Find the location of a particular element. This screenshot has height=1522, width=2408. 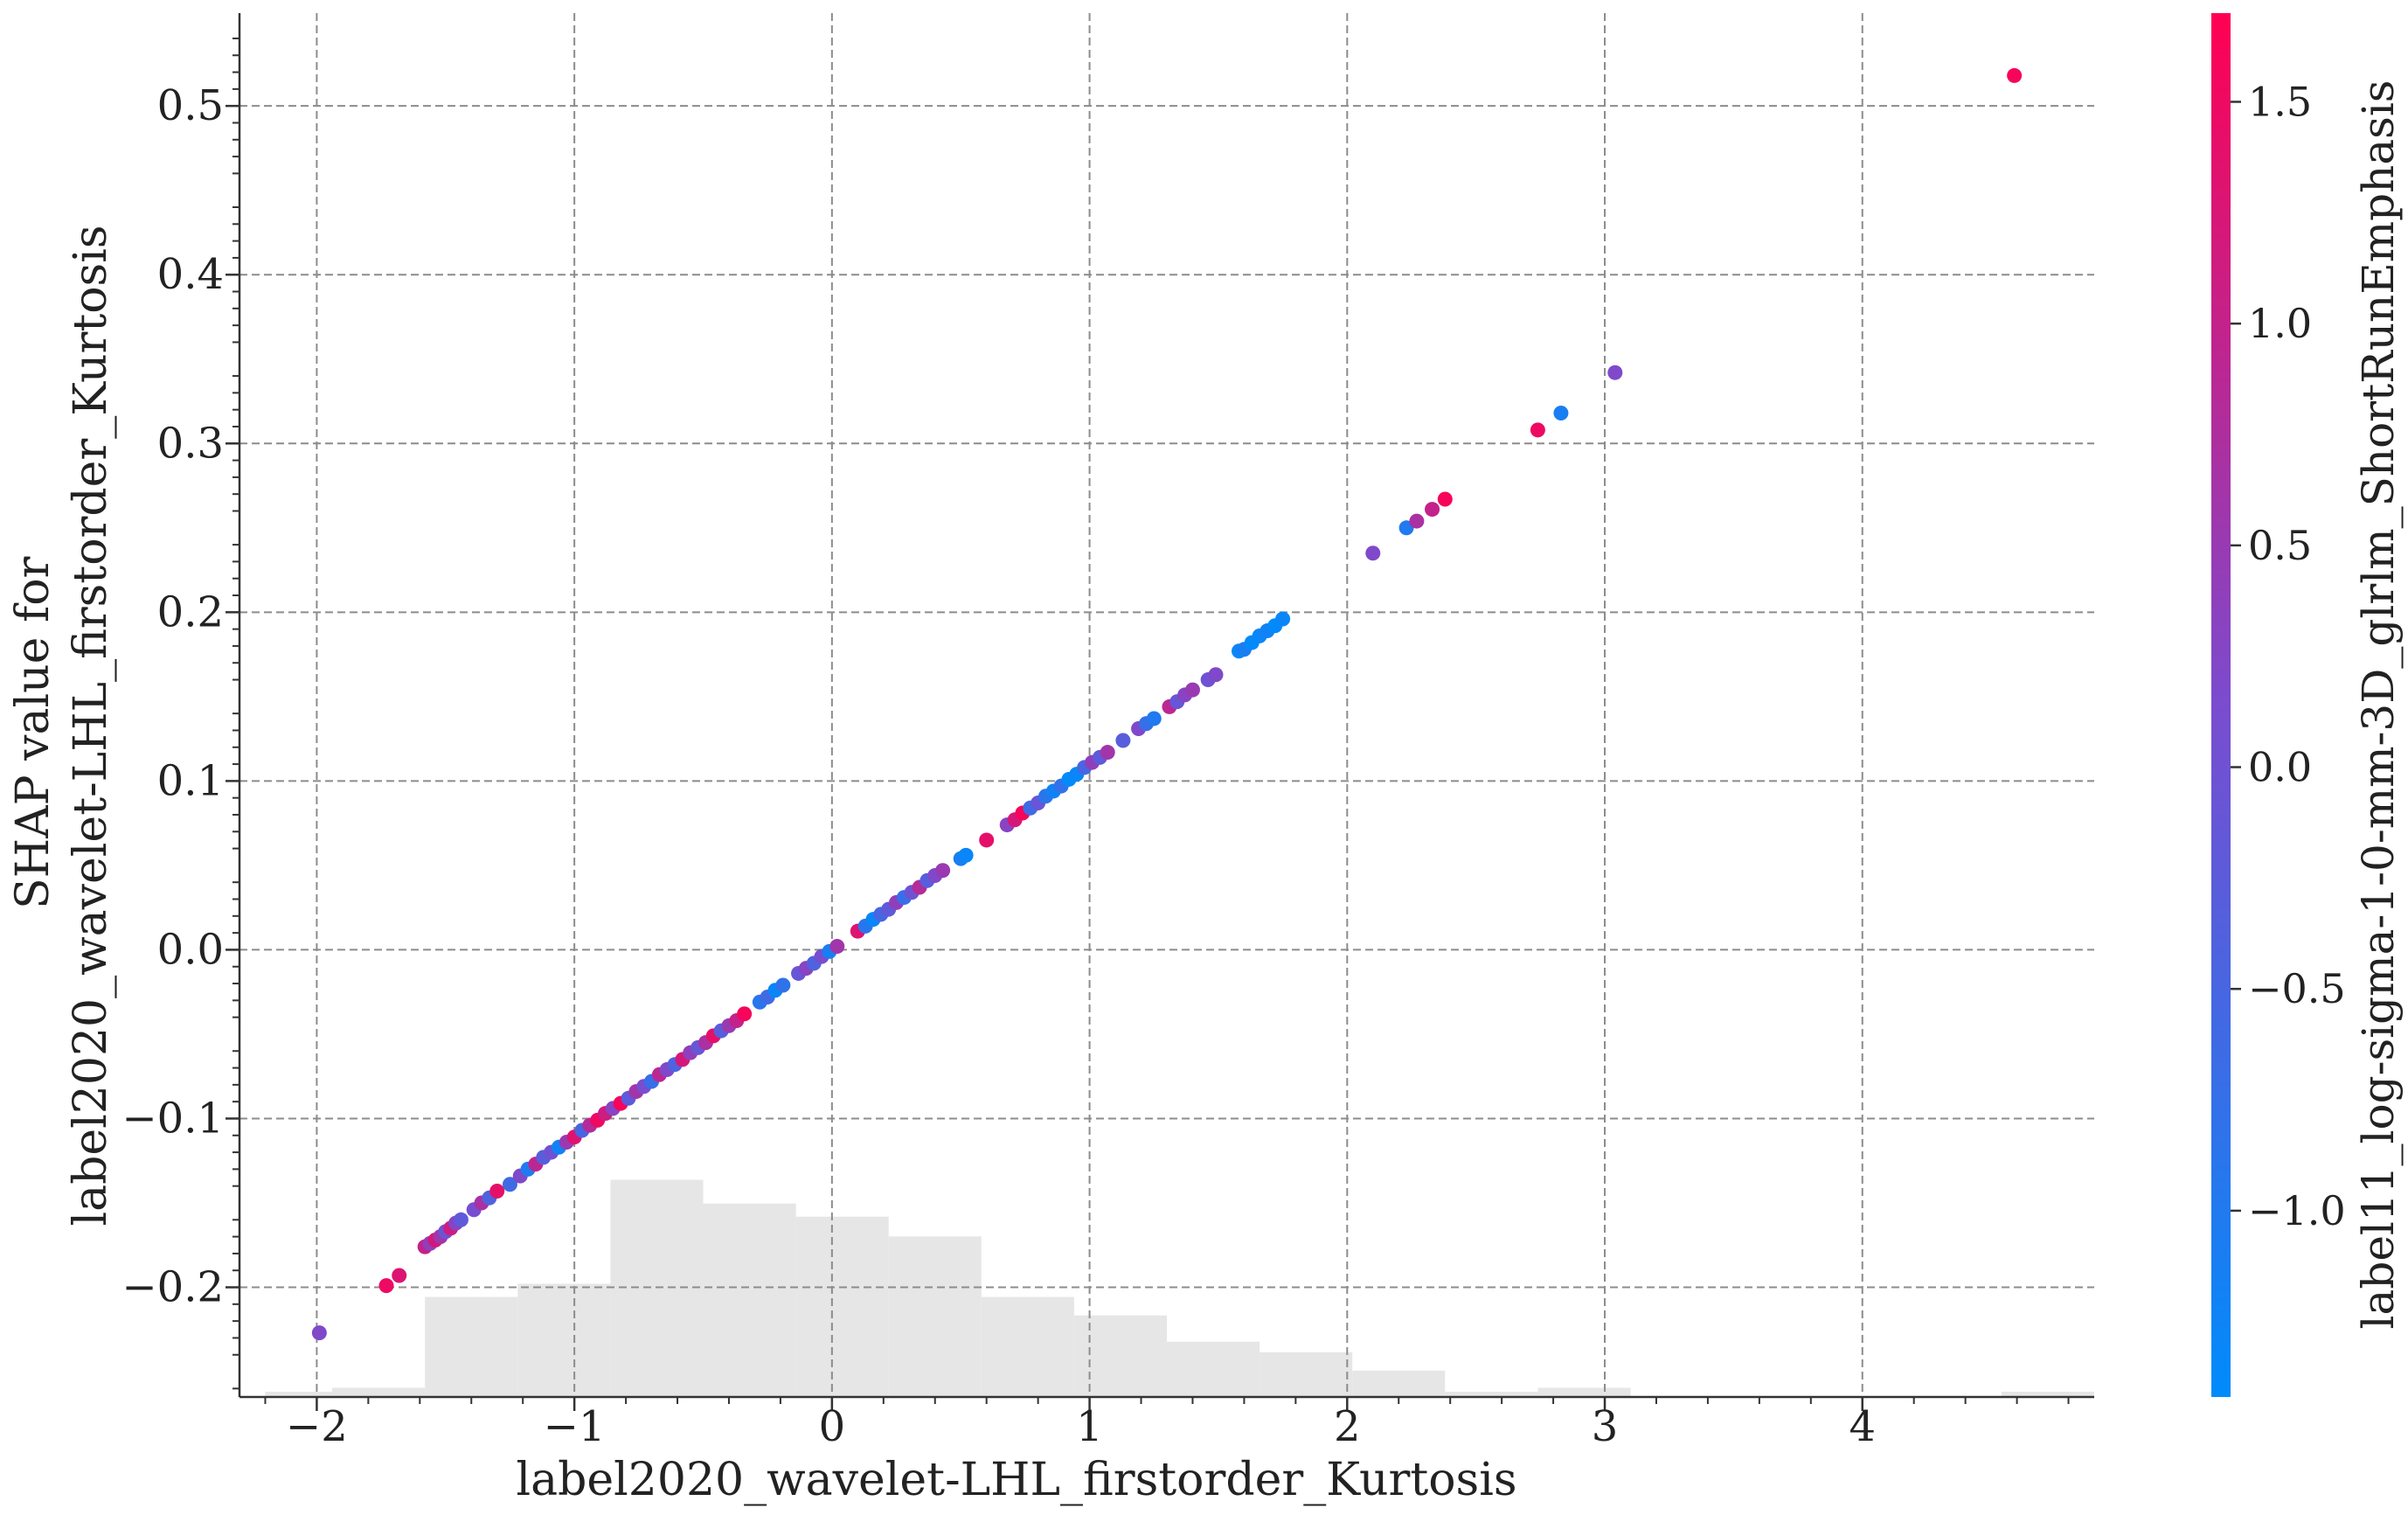

colorbar-tick-label: −0.5 is located at coordinates (2297, 989).